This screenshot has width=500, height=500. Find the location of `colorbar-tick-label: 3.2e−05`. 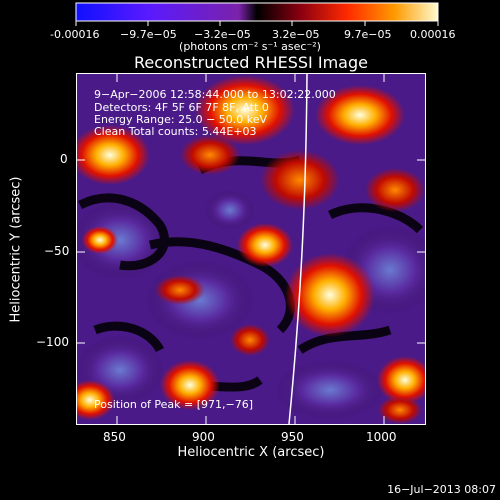

colorbar-tick-label: 3.2e−05 is located at coordinates (296, 34).